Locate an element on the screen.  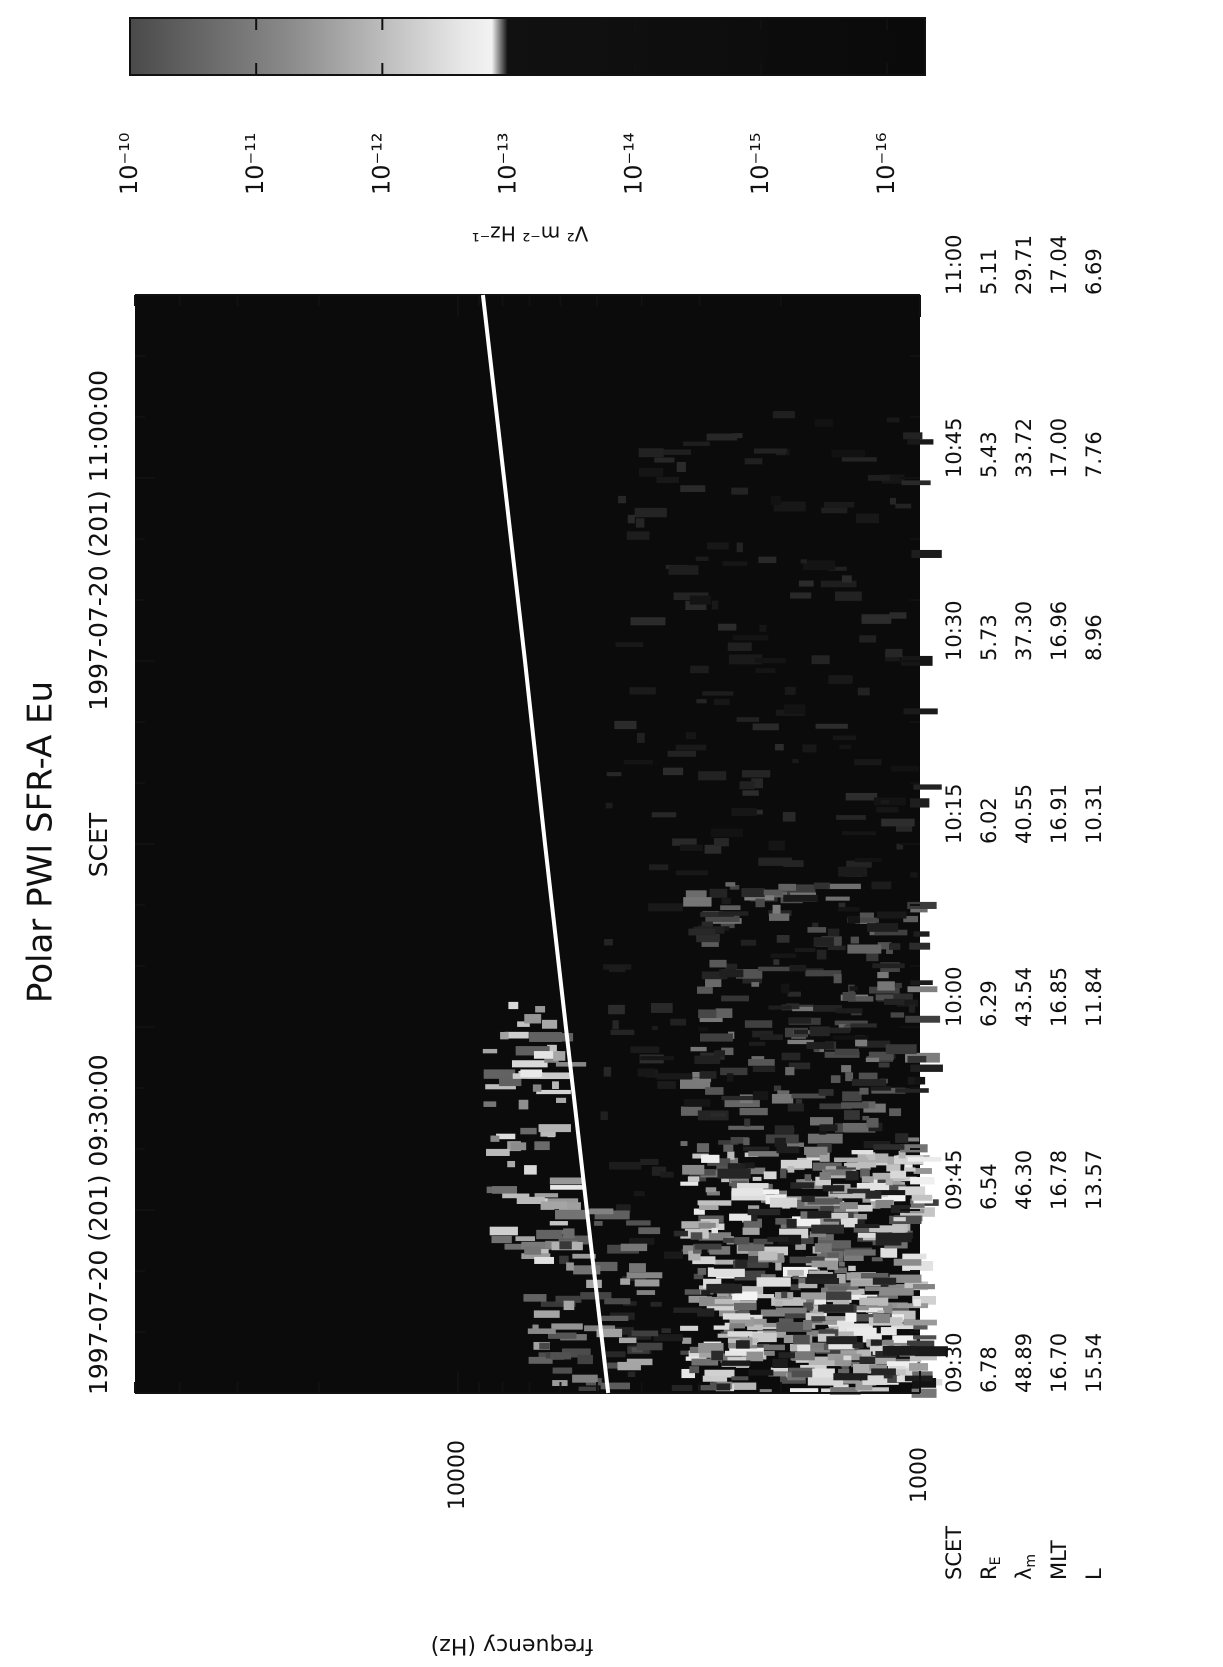
y-tick-label: 1000 is located at coordinates (919, 1475).